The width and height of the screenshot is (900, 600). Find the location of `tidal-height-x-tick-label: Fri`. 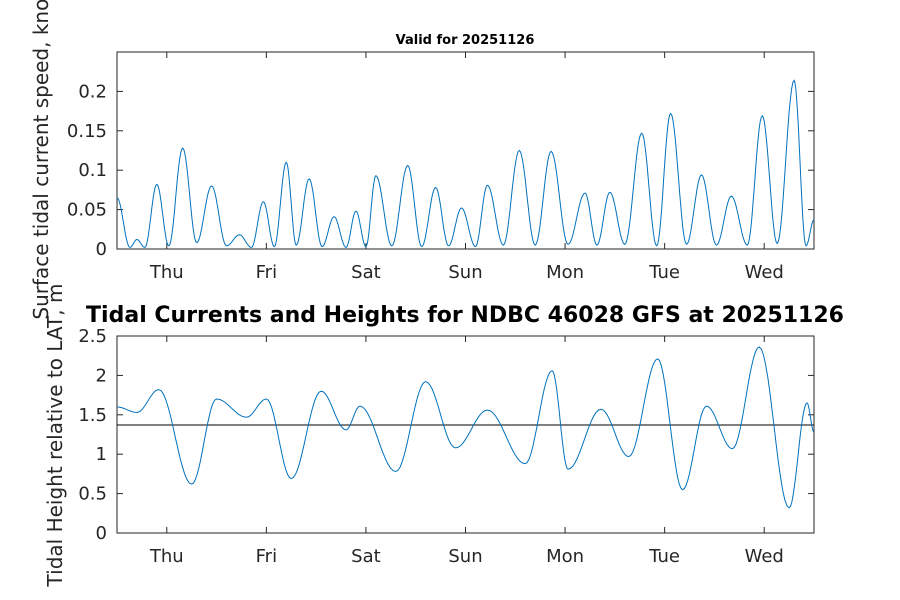

tidal-height-x-tick-label: Fri is located at coordinates (266, 556).